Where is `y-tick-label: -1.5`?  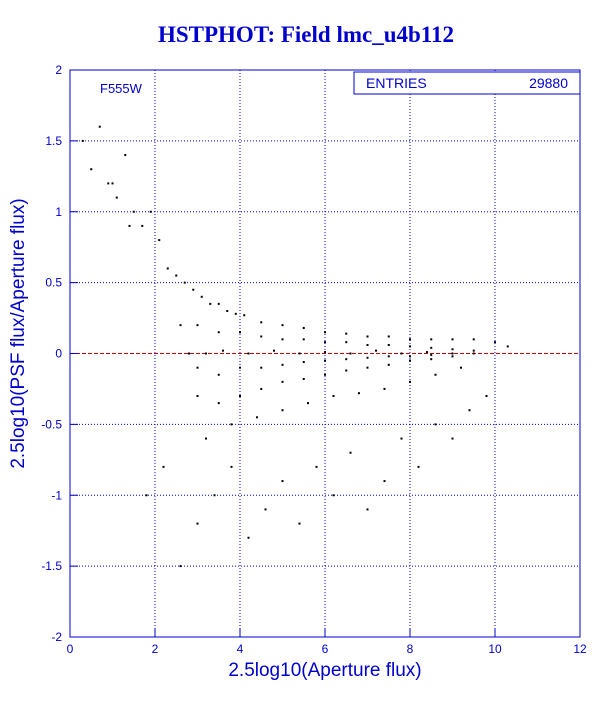 y-tick-label: -1.5 is located at coordinates (51, 566).